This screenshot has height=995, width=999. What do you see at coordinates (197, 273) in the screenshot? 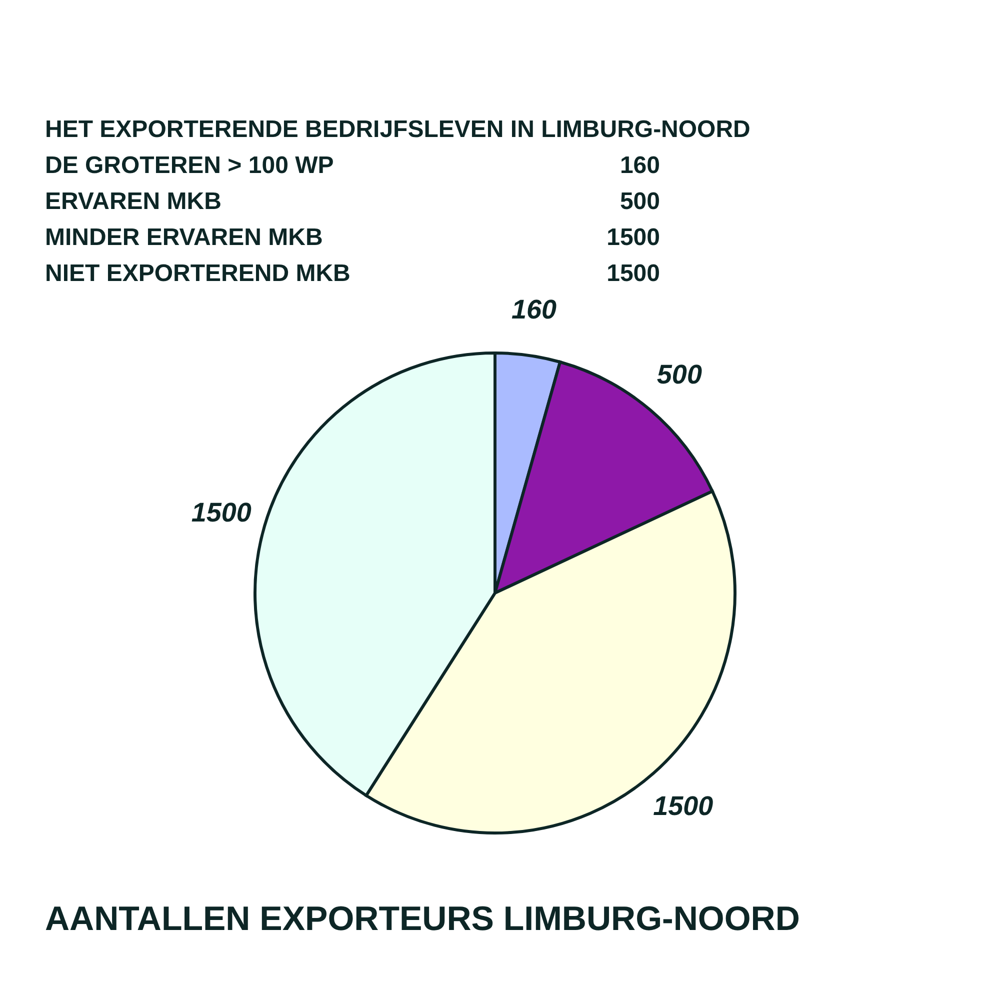
I see `text: NIET EXPORTEREND MKB` at bounding box center [197, 273].